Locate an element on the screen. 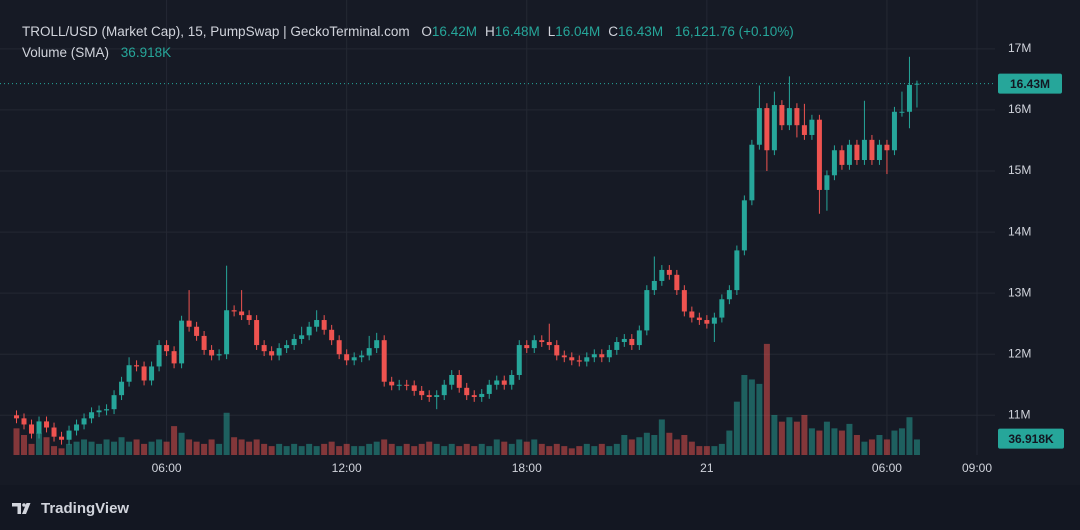  y-tick-label: 13M is located at coordinates (1019, 292).